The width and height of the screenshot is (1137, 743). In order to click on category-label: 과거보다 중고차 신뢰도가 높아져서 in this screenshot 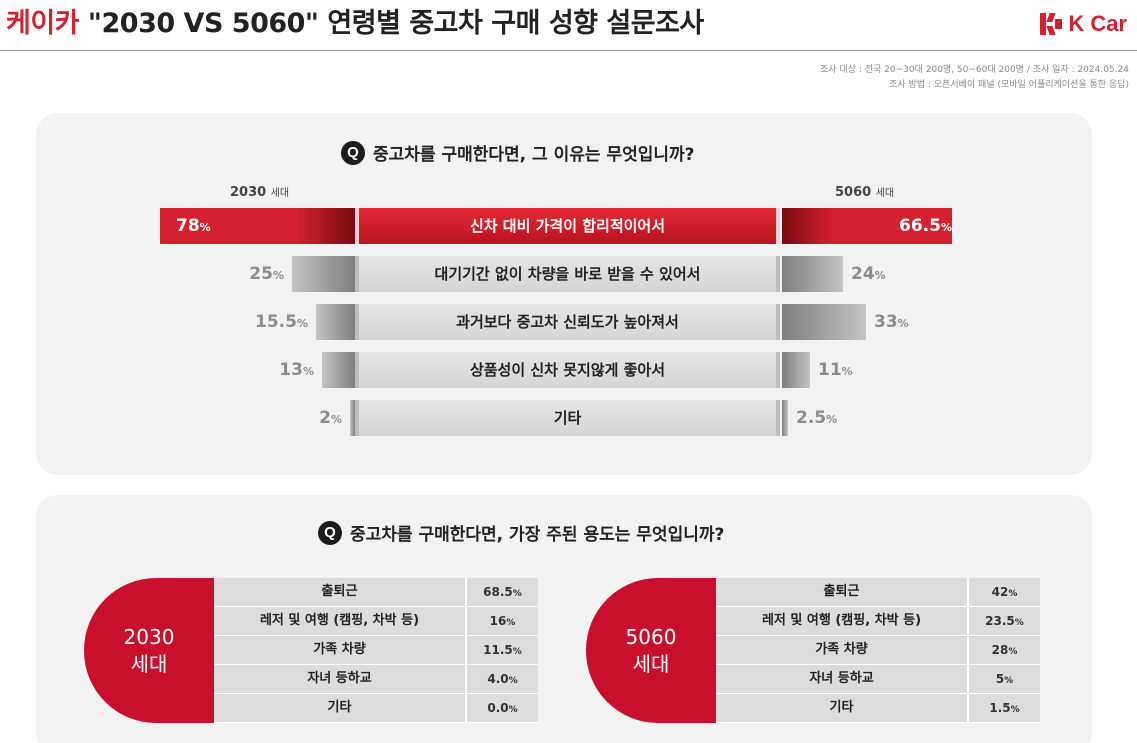, I will do `click(567, 322)`.